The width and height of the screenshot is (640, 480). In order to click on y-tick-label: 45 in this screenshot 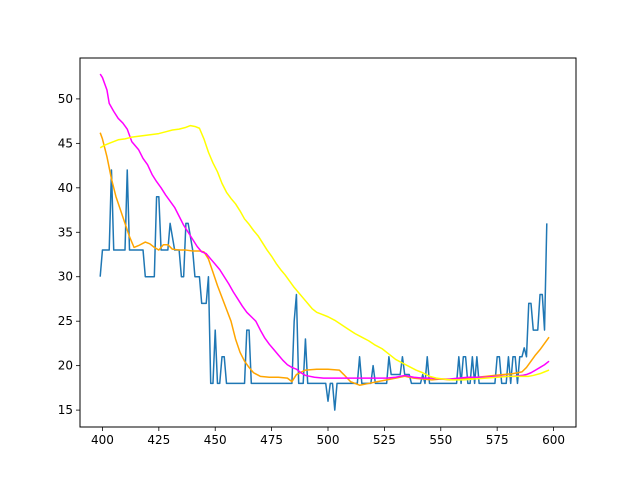, I will do `click(65, 143)`.